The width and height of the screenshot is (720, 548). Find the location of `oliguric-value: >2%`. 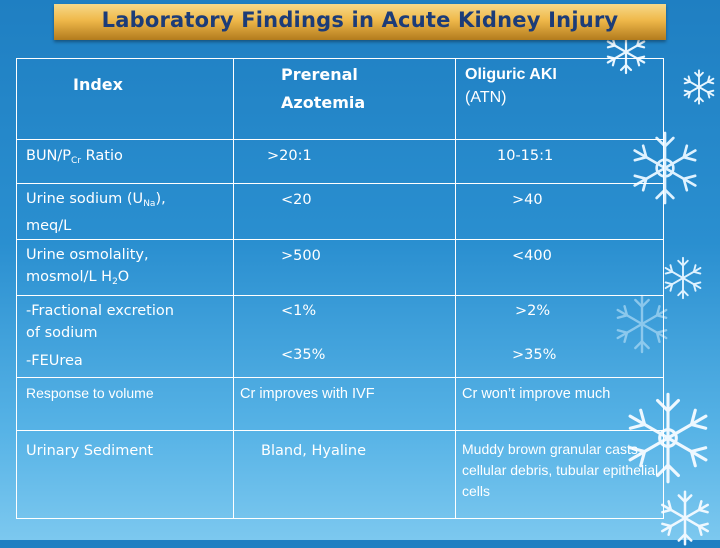

oliguric-value: >2% is located at coordinates (533, 311).